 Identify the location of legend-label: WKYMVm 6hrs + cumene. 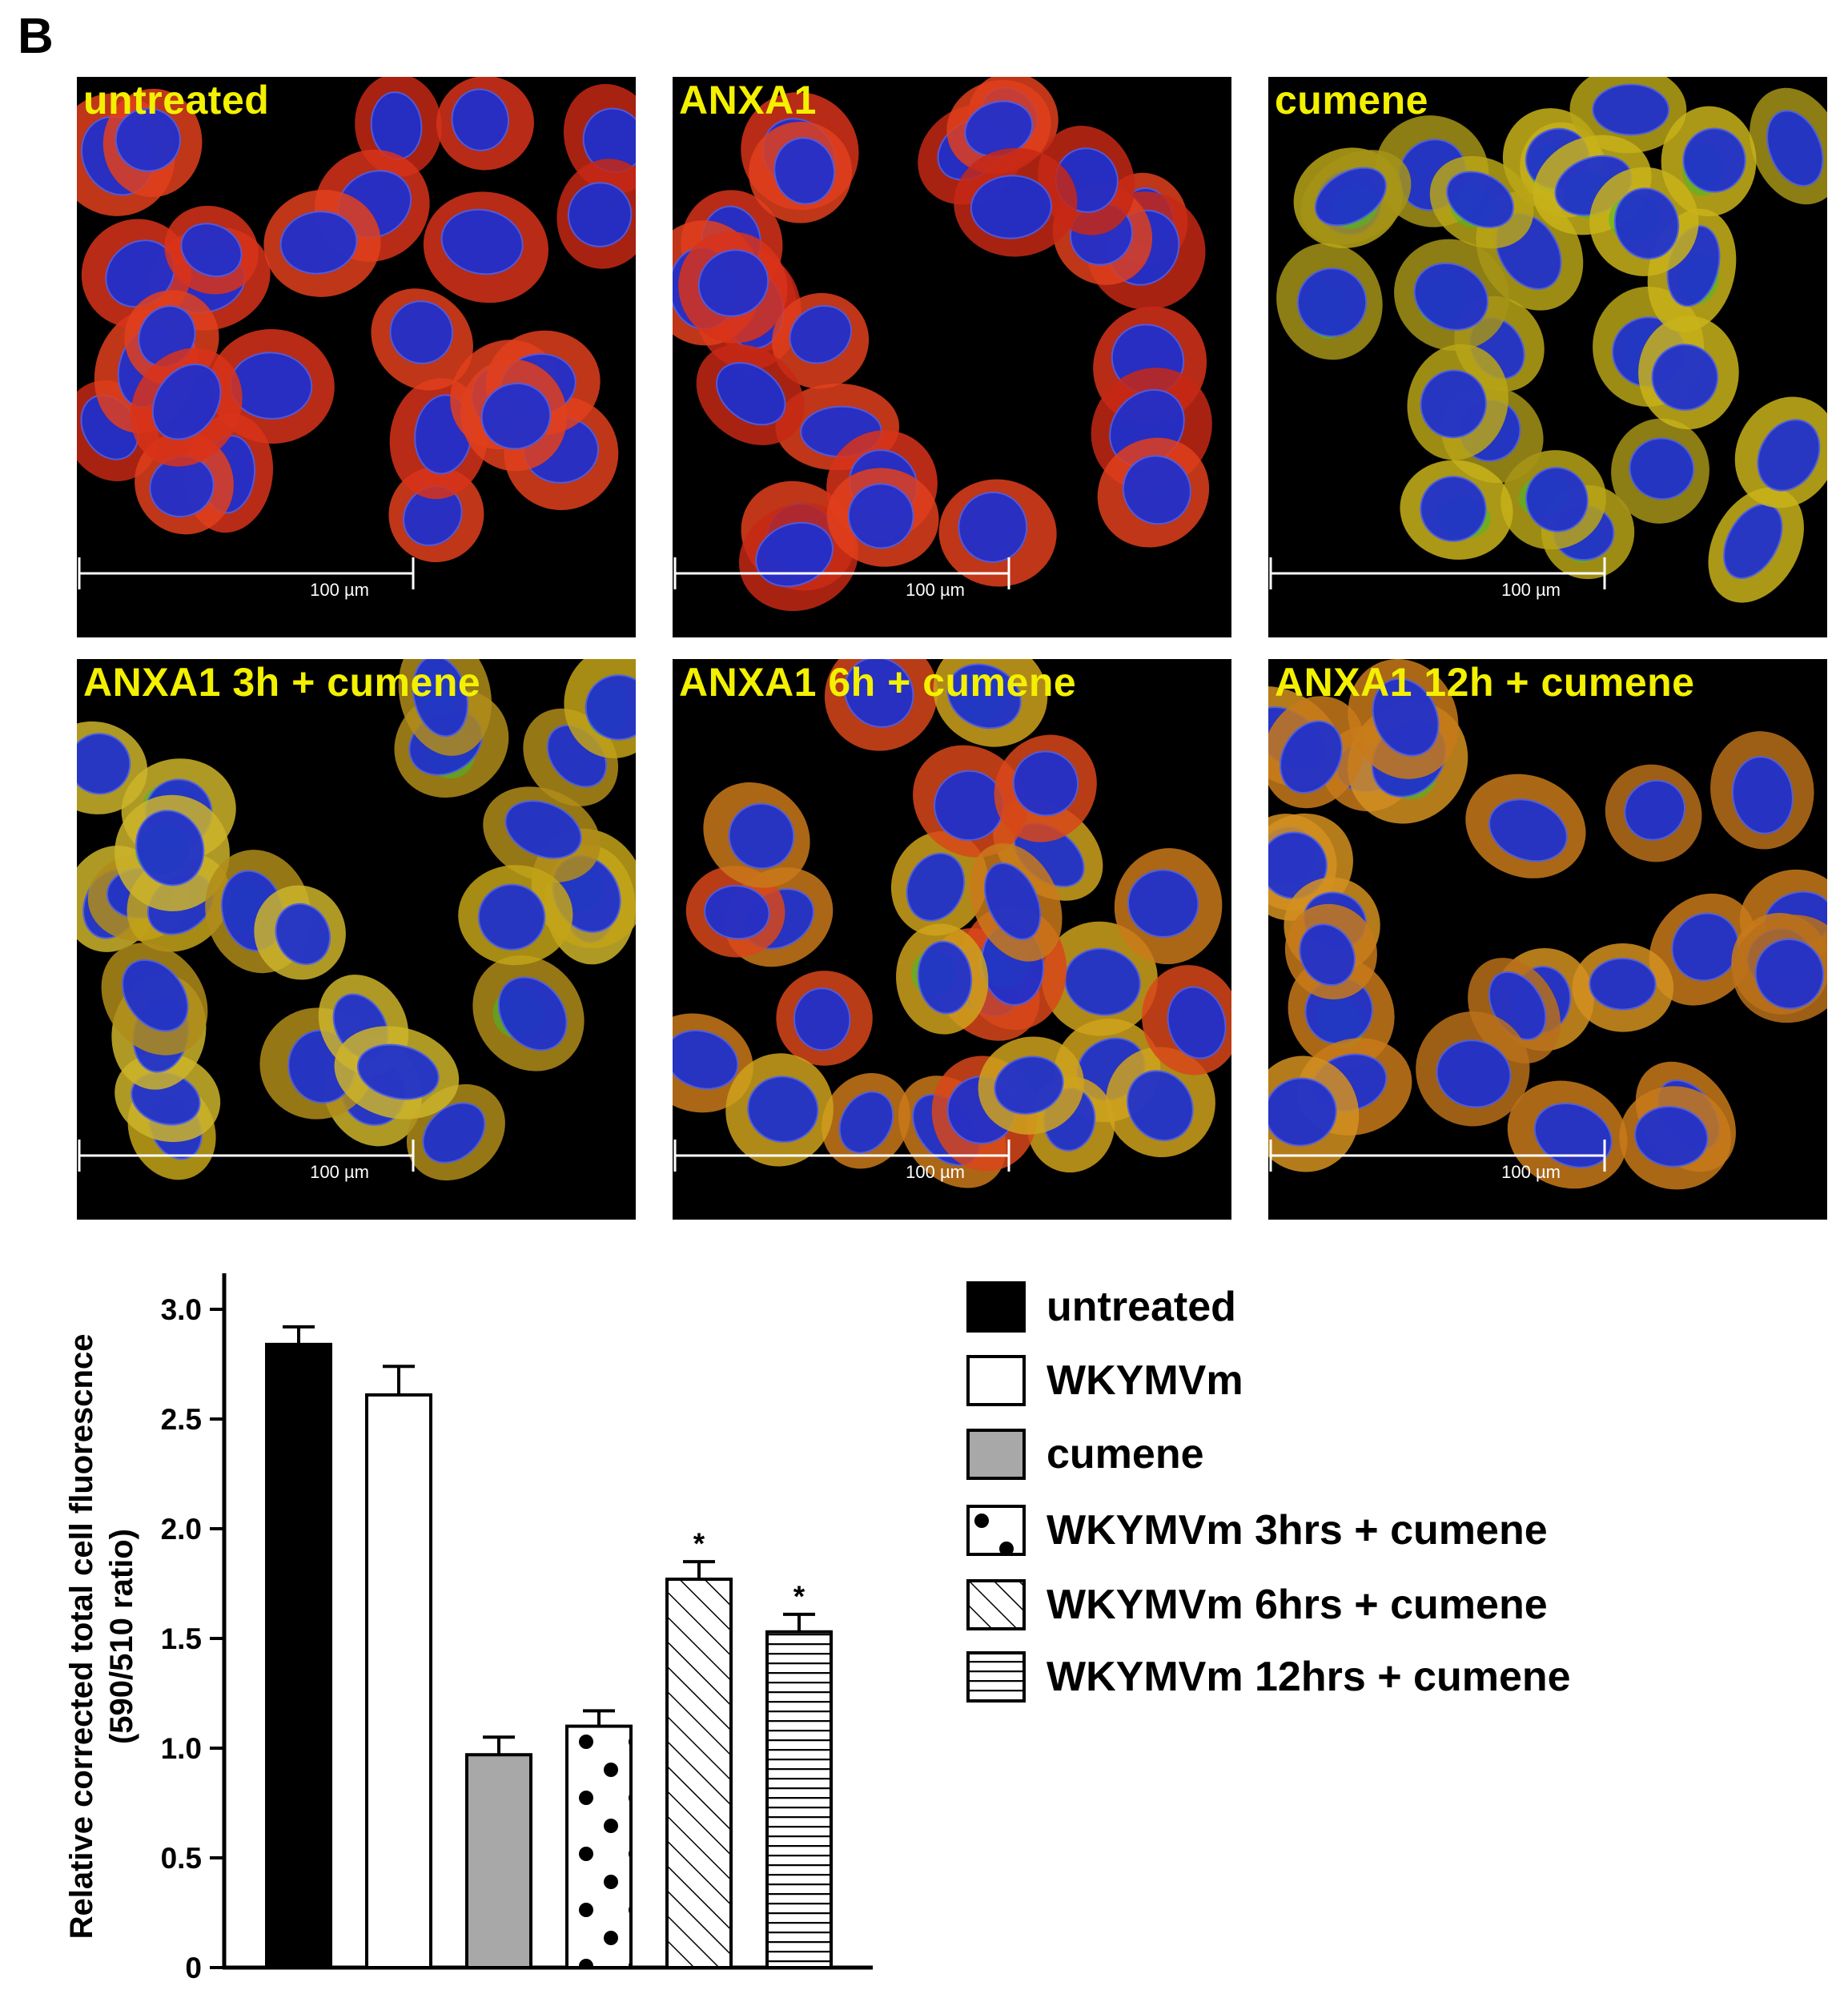
(1298, 1605).